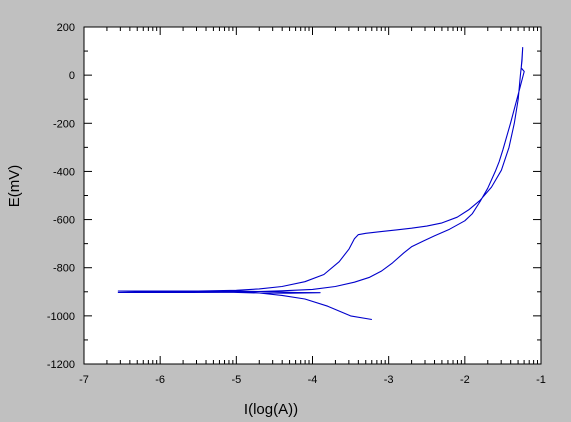 The height and width of the screenshot is (422, 571). What do you see at coordinates (61, 365) in the screenshot?
I see `y-tick-label: -1200` at bounding box center [61, 365].